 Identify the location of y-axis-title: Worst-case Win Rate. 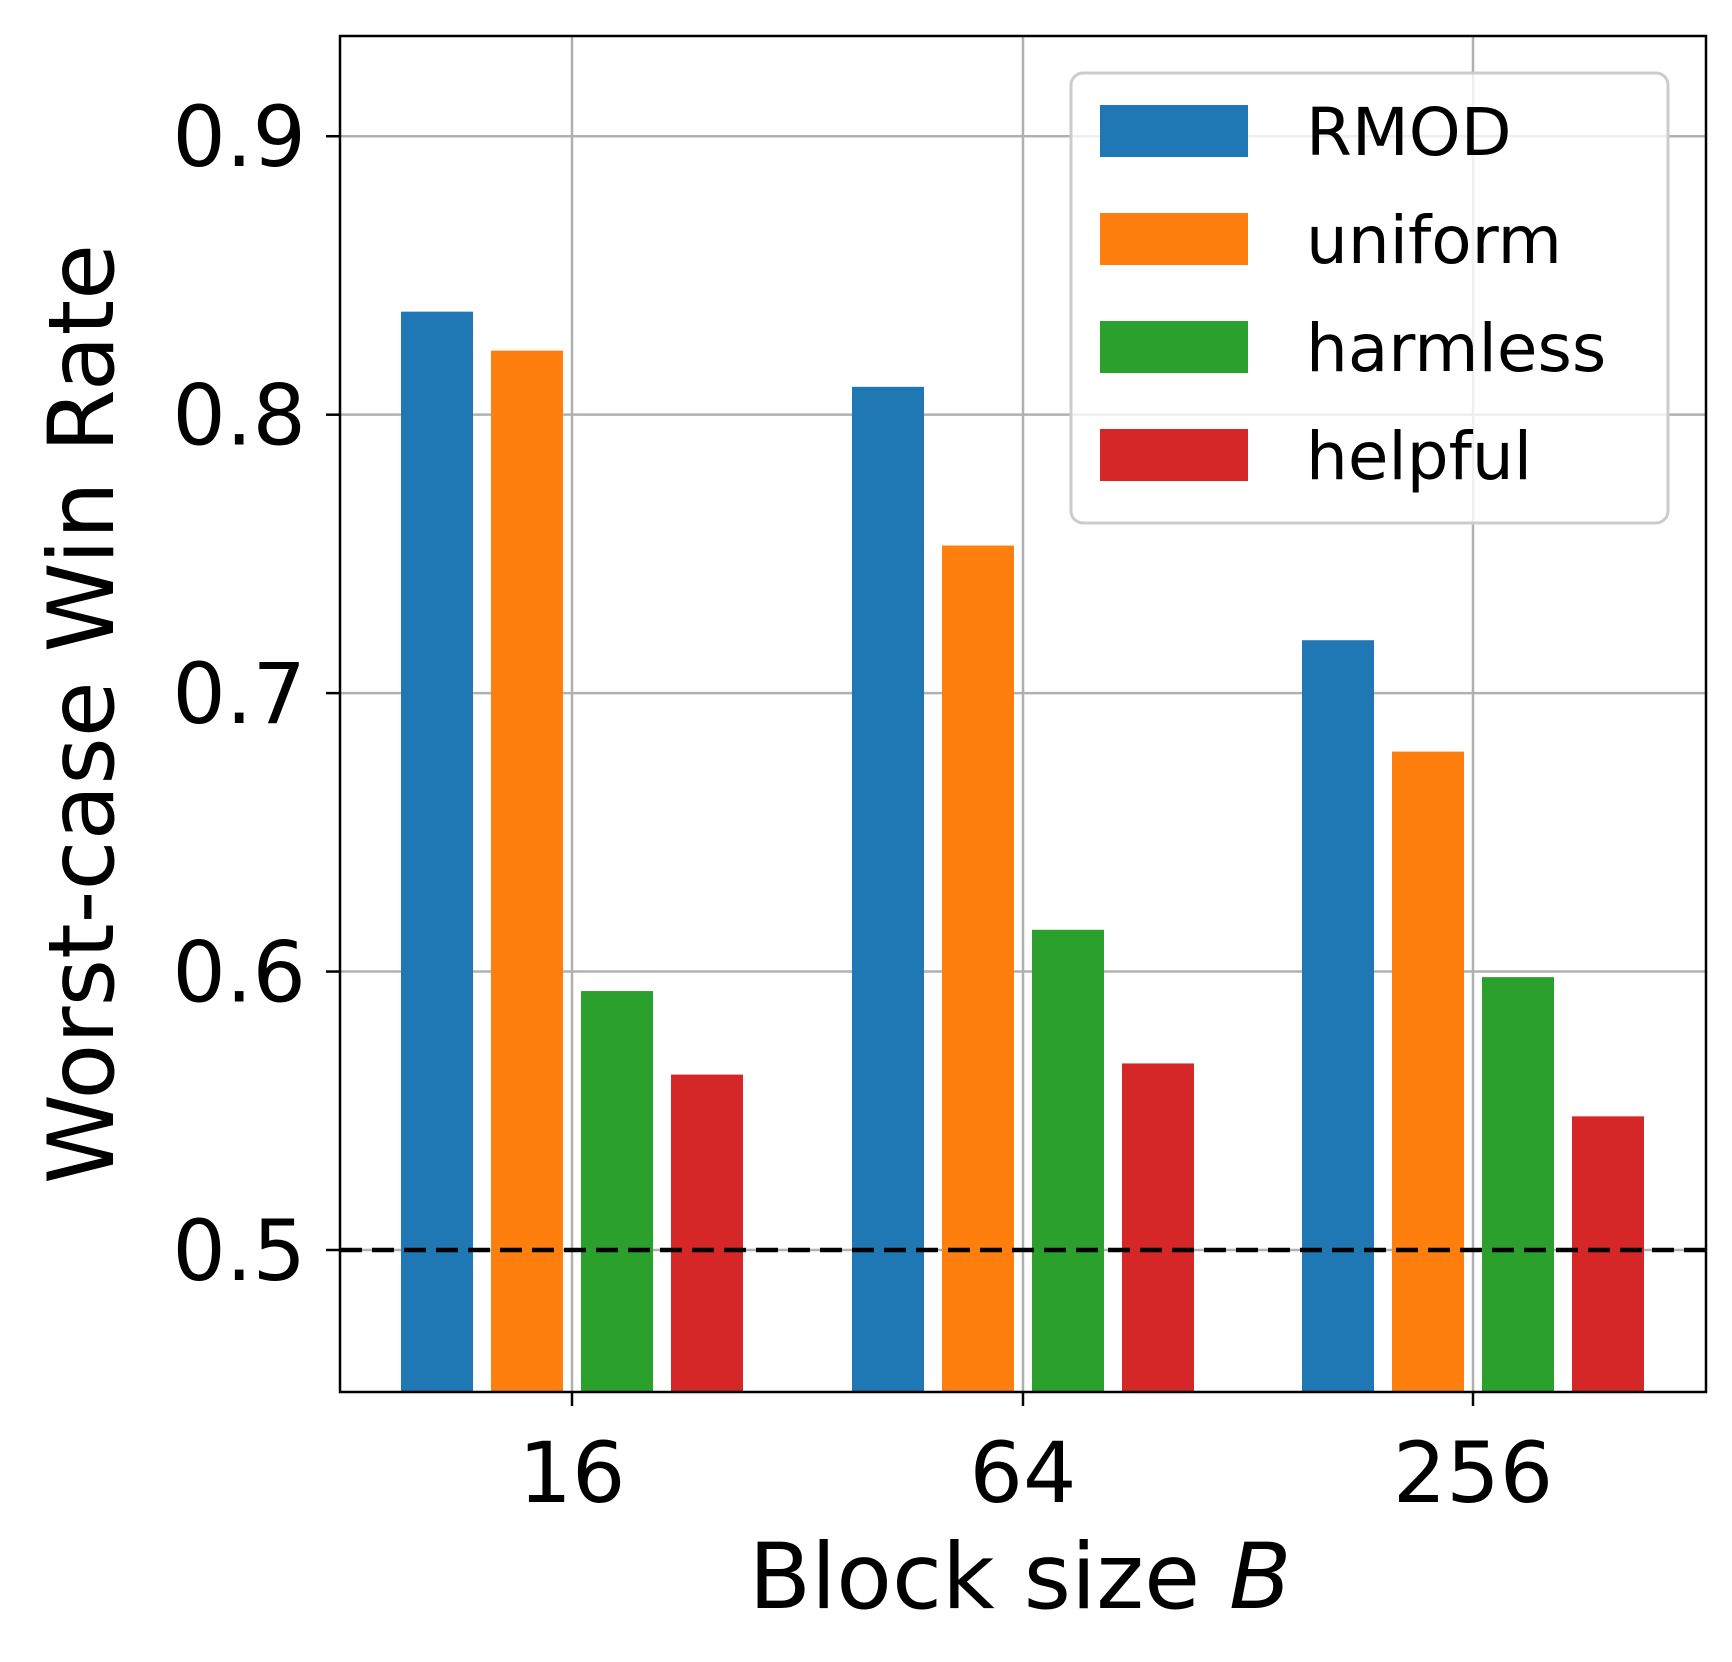
(82, 714).